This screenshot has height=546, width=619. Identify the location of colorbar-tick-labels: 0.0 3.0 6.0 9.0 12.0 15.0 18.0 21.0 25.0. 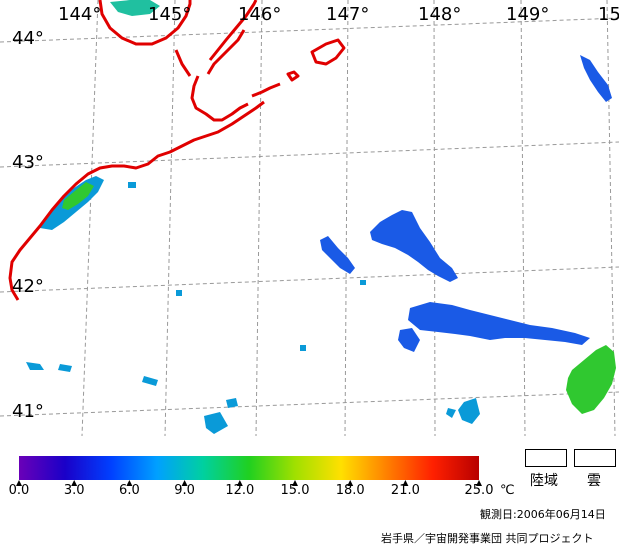
(251, 490).